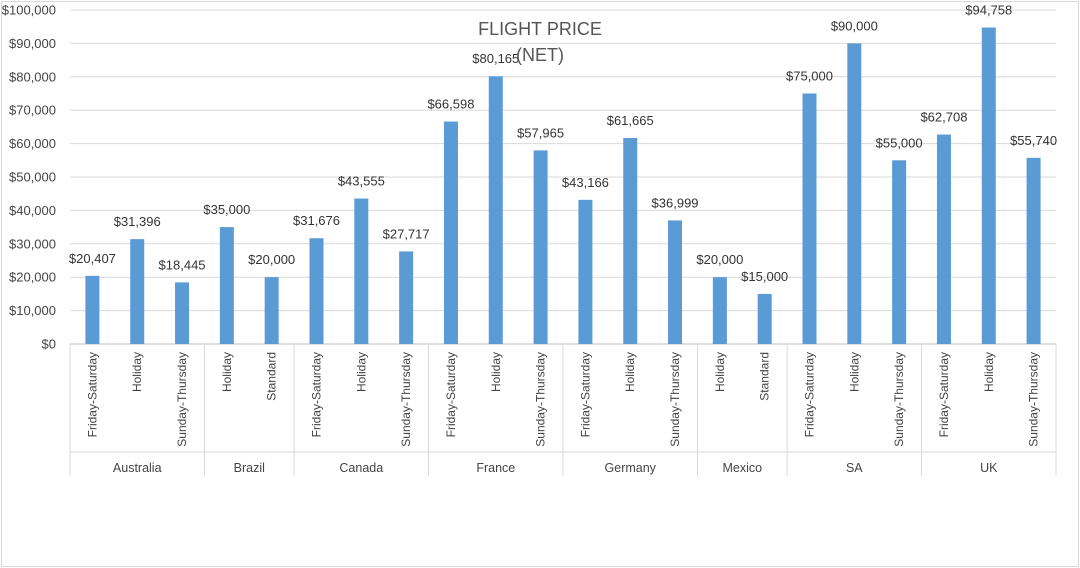 Image resolution: width=1080 pixels, height=568 pixels. I want to click on group-label: SA, so click(854, 468).